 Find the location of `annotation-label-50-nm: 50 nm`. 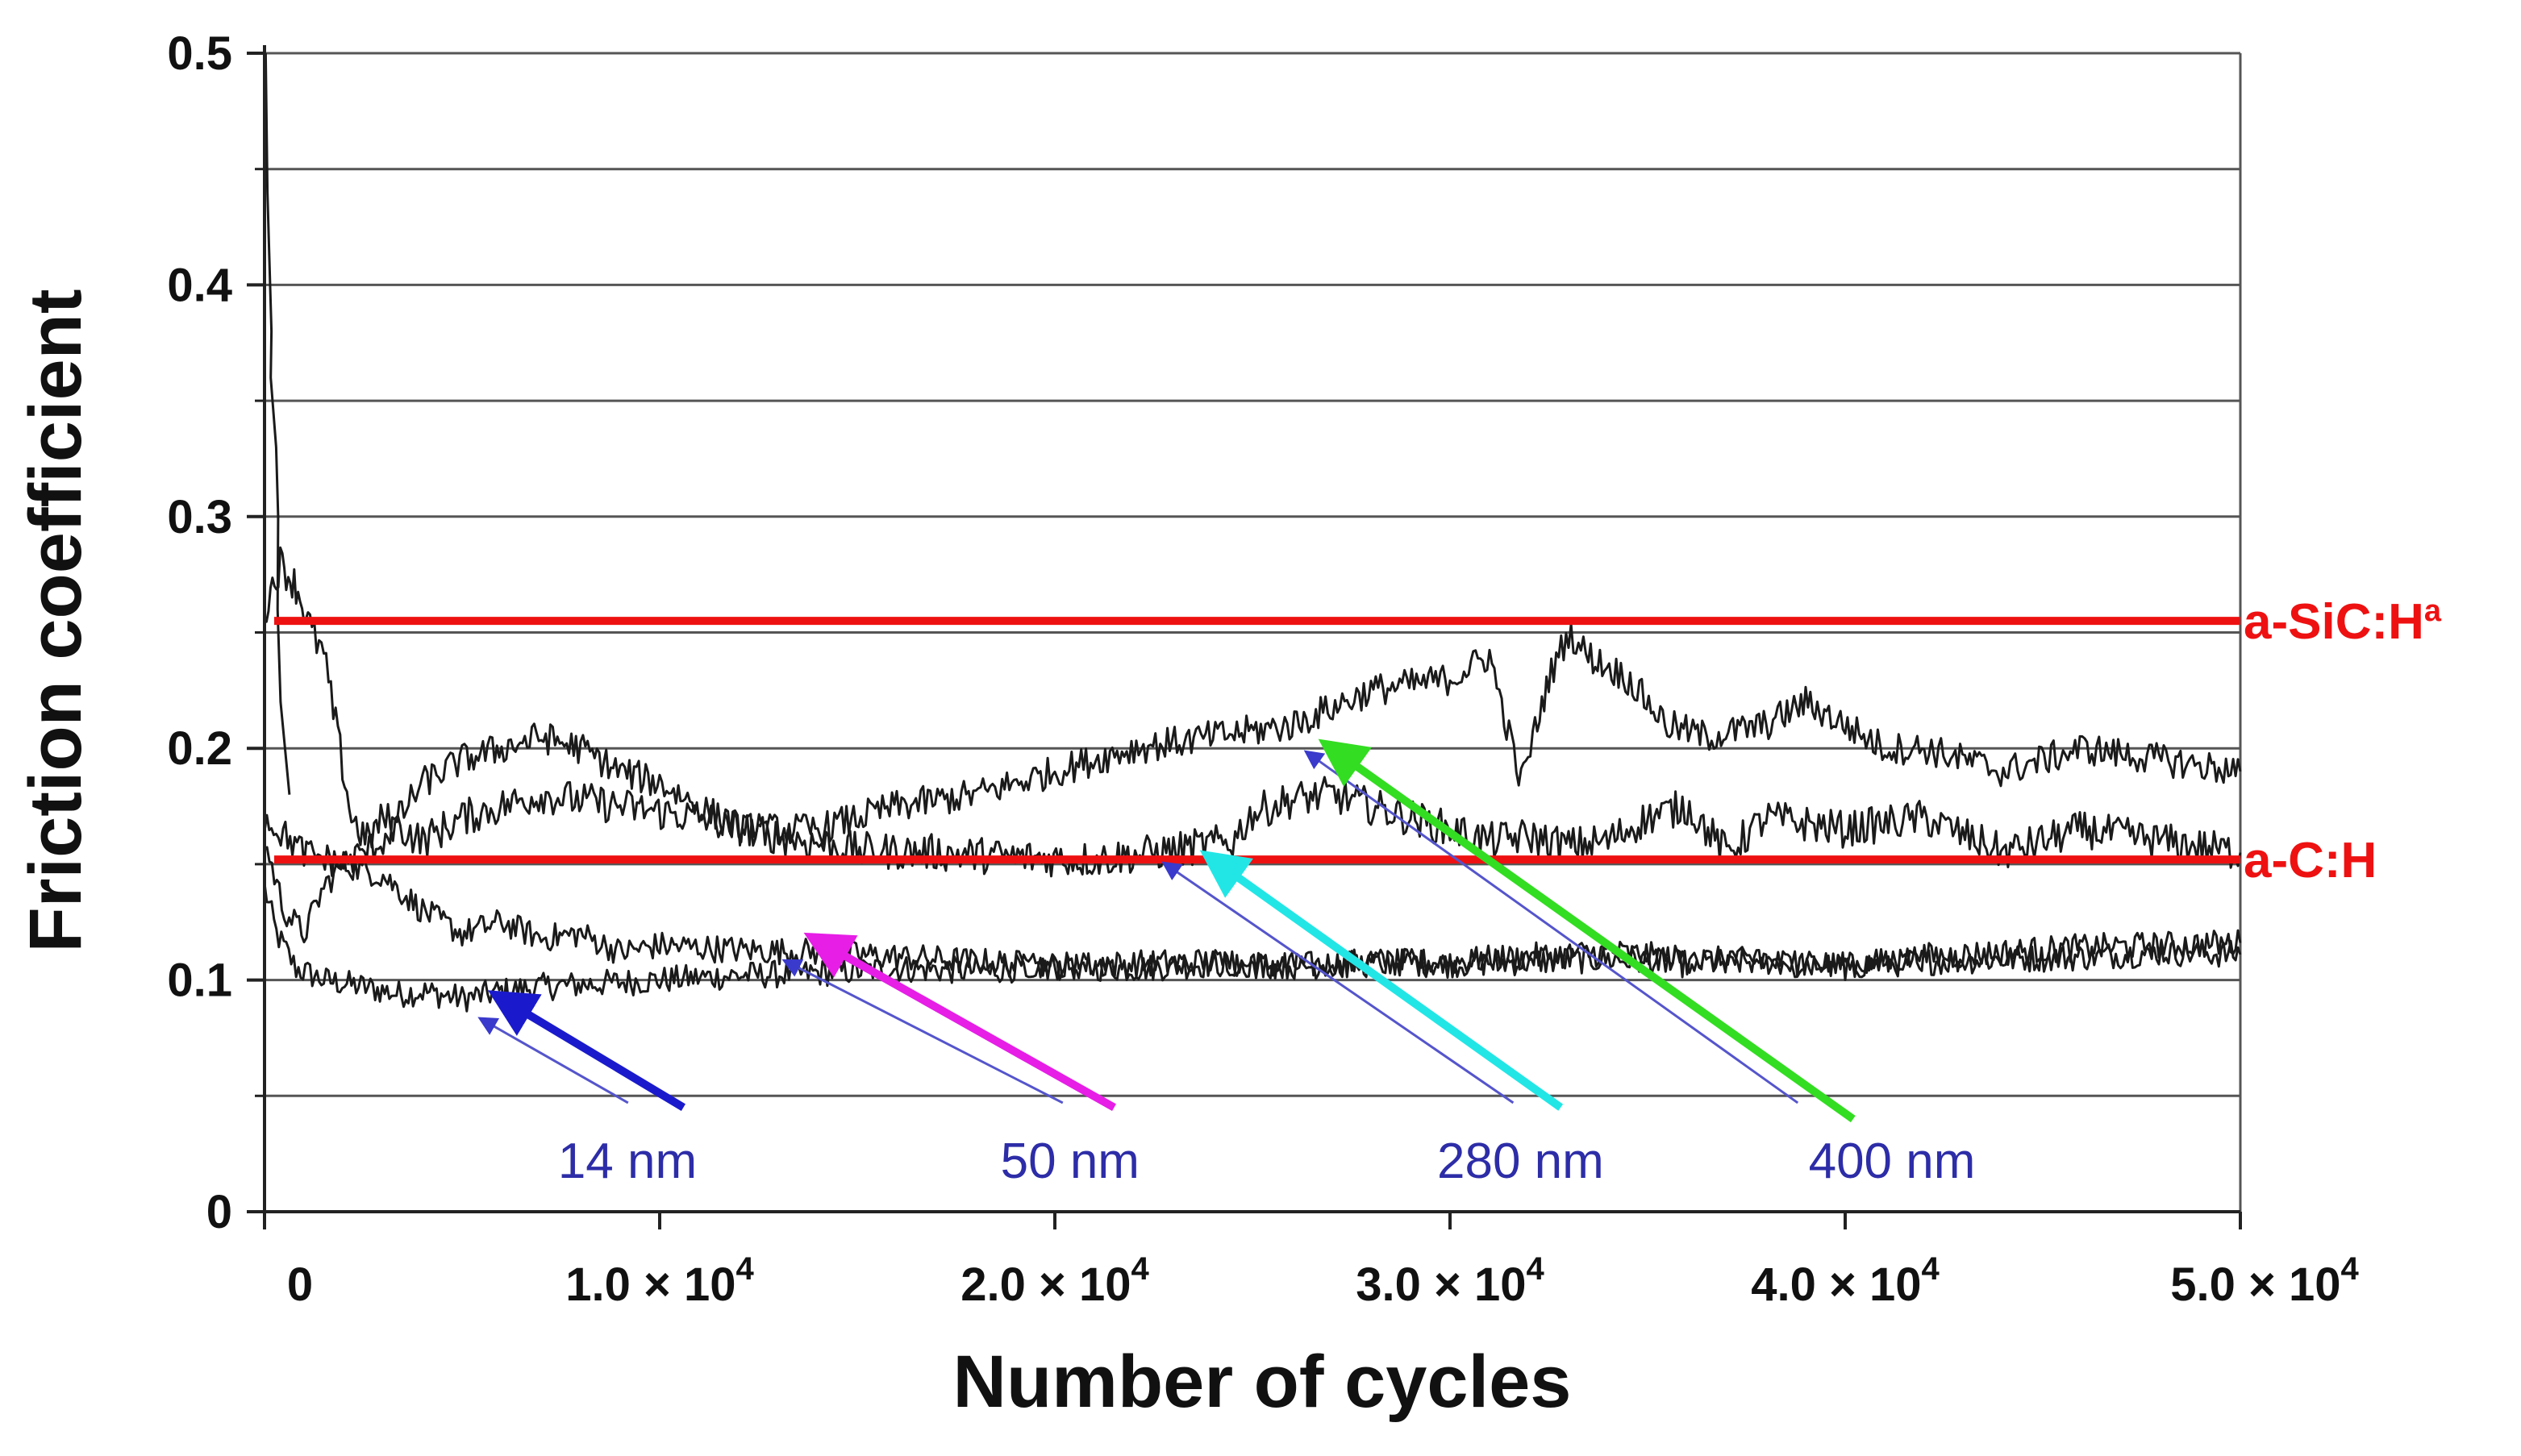

annotation-label-50-nm: 50 nm is located at coordinates (1070, 1161).